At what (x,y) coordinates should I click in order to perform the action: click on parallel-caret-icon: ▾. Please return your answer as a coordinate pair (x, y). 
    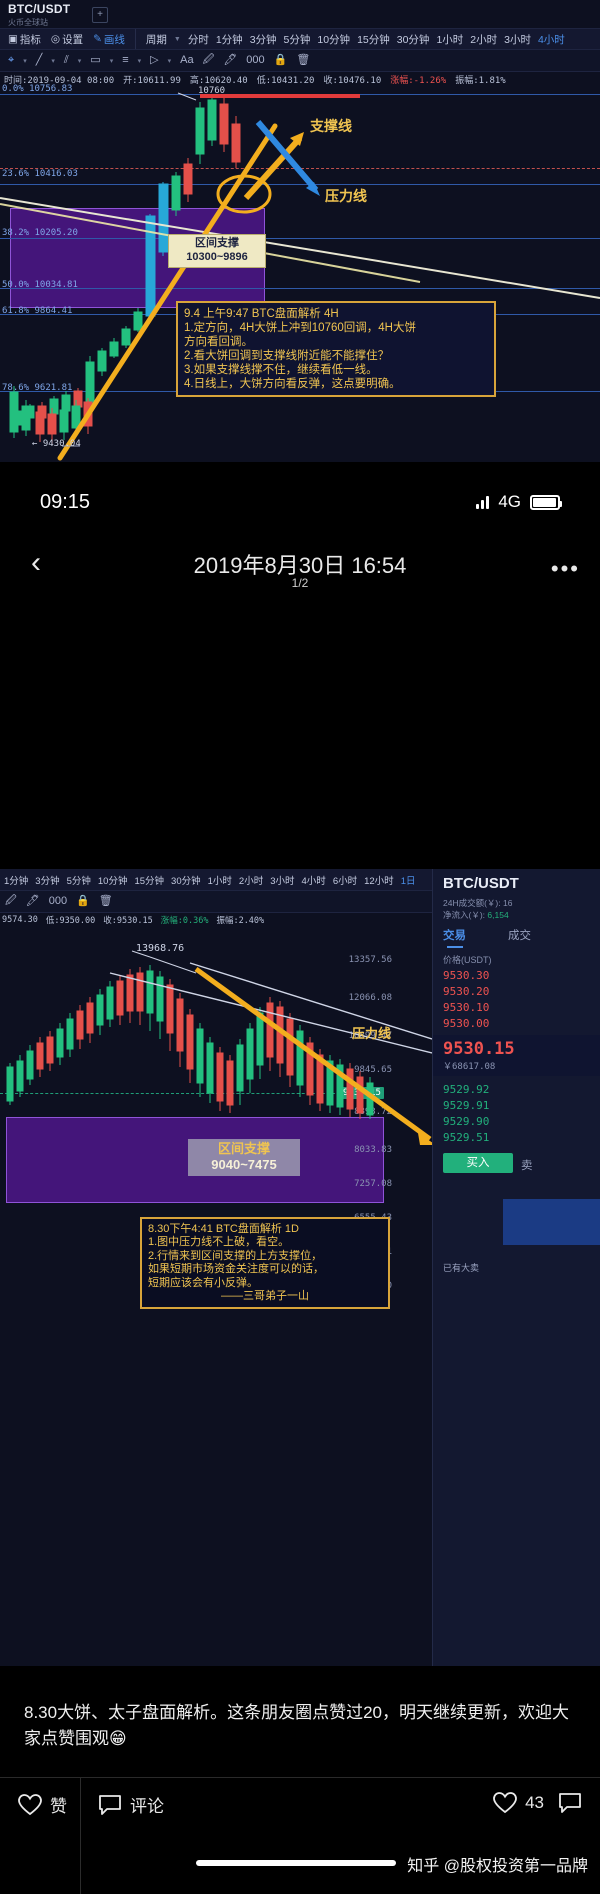
    Looking at the image, I should click on (79, 61).